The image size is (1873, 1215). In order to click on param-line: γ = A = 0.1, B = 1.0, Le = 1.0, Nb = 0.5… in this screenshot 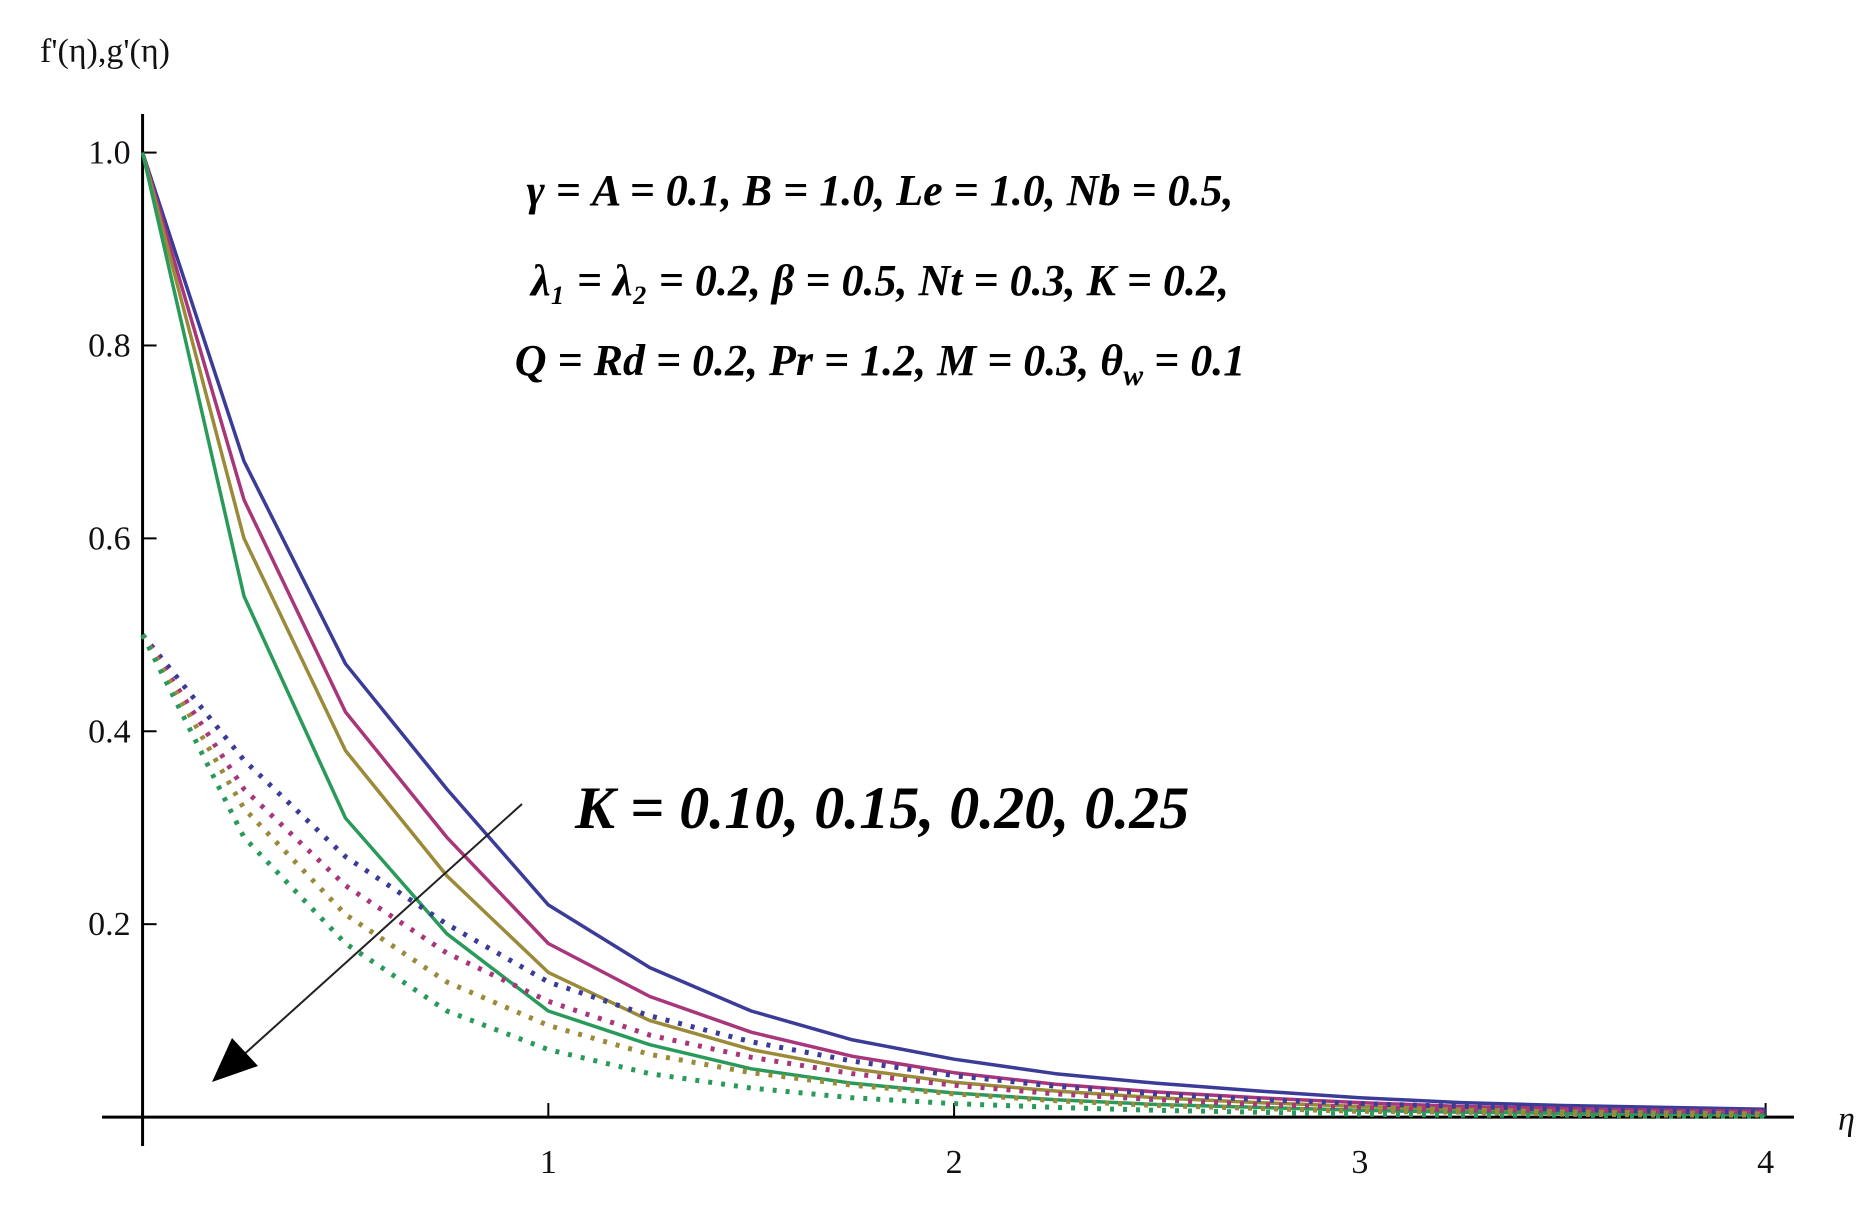, I will do `click(879, 190)`.